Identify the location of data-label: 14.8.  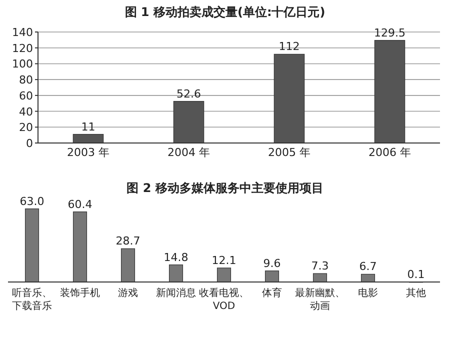
(176, 257).